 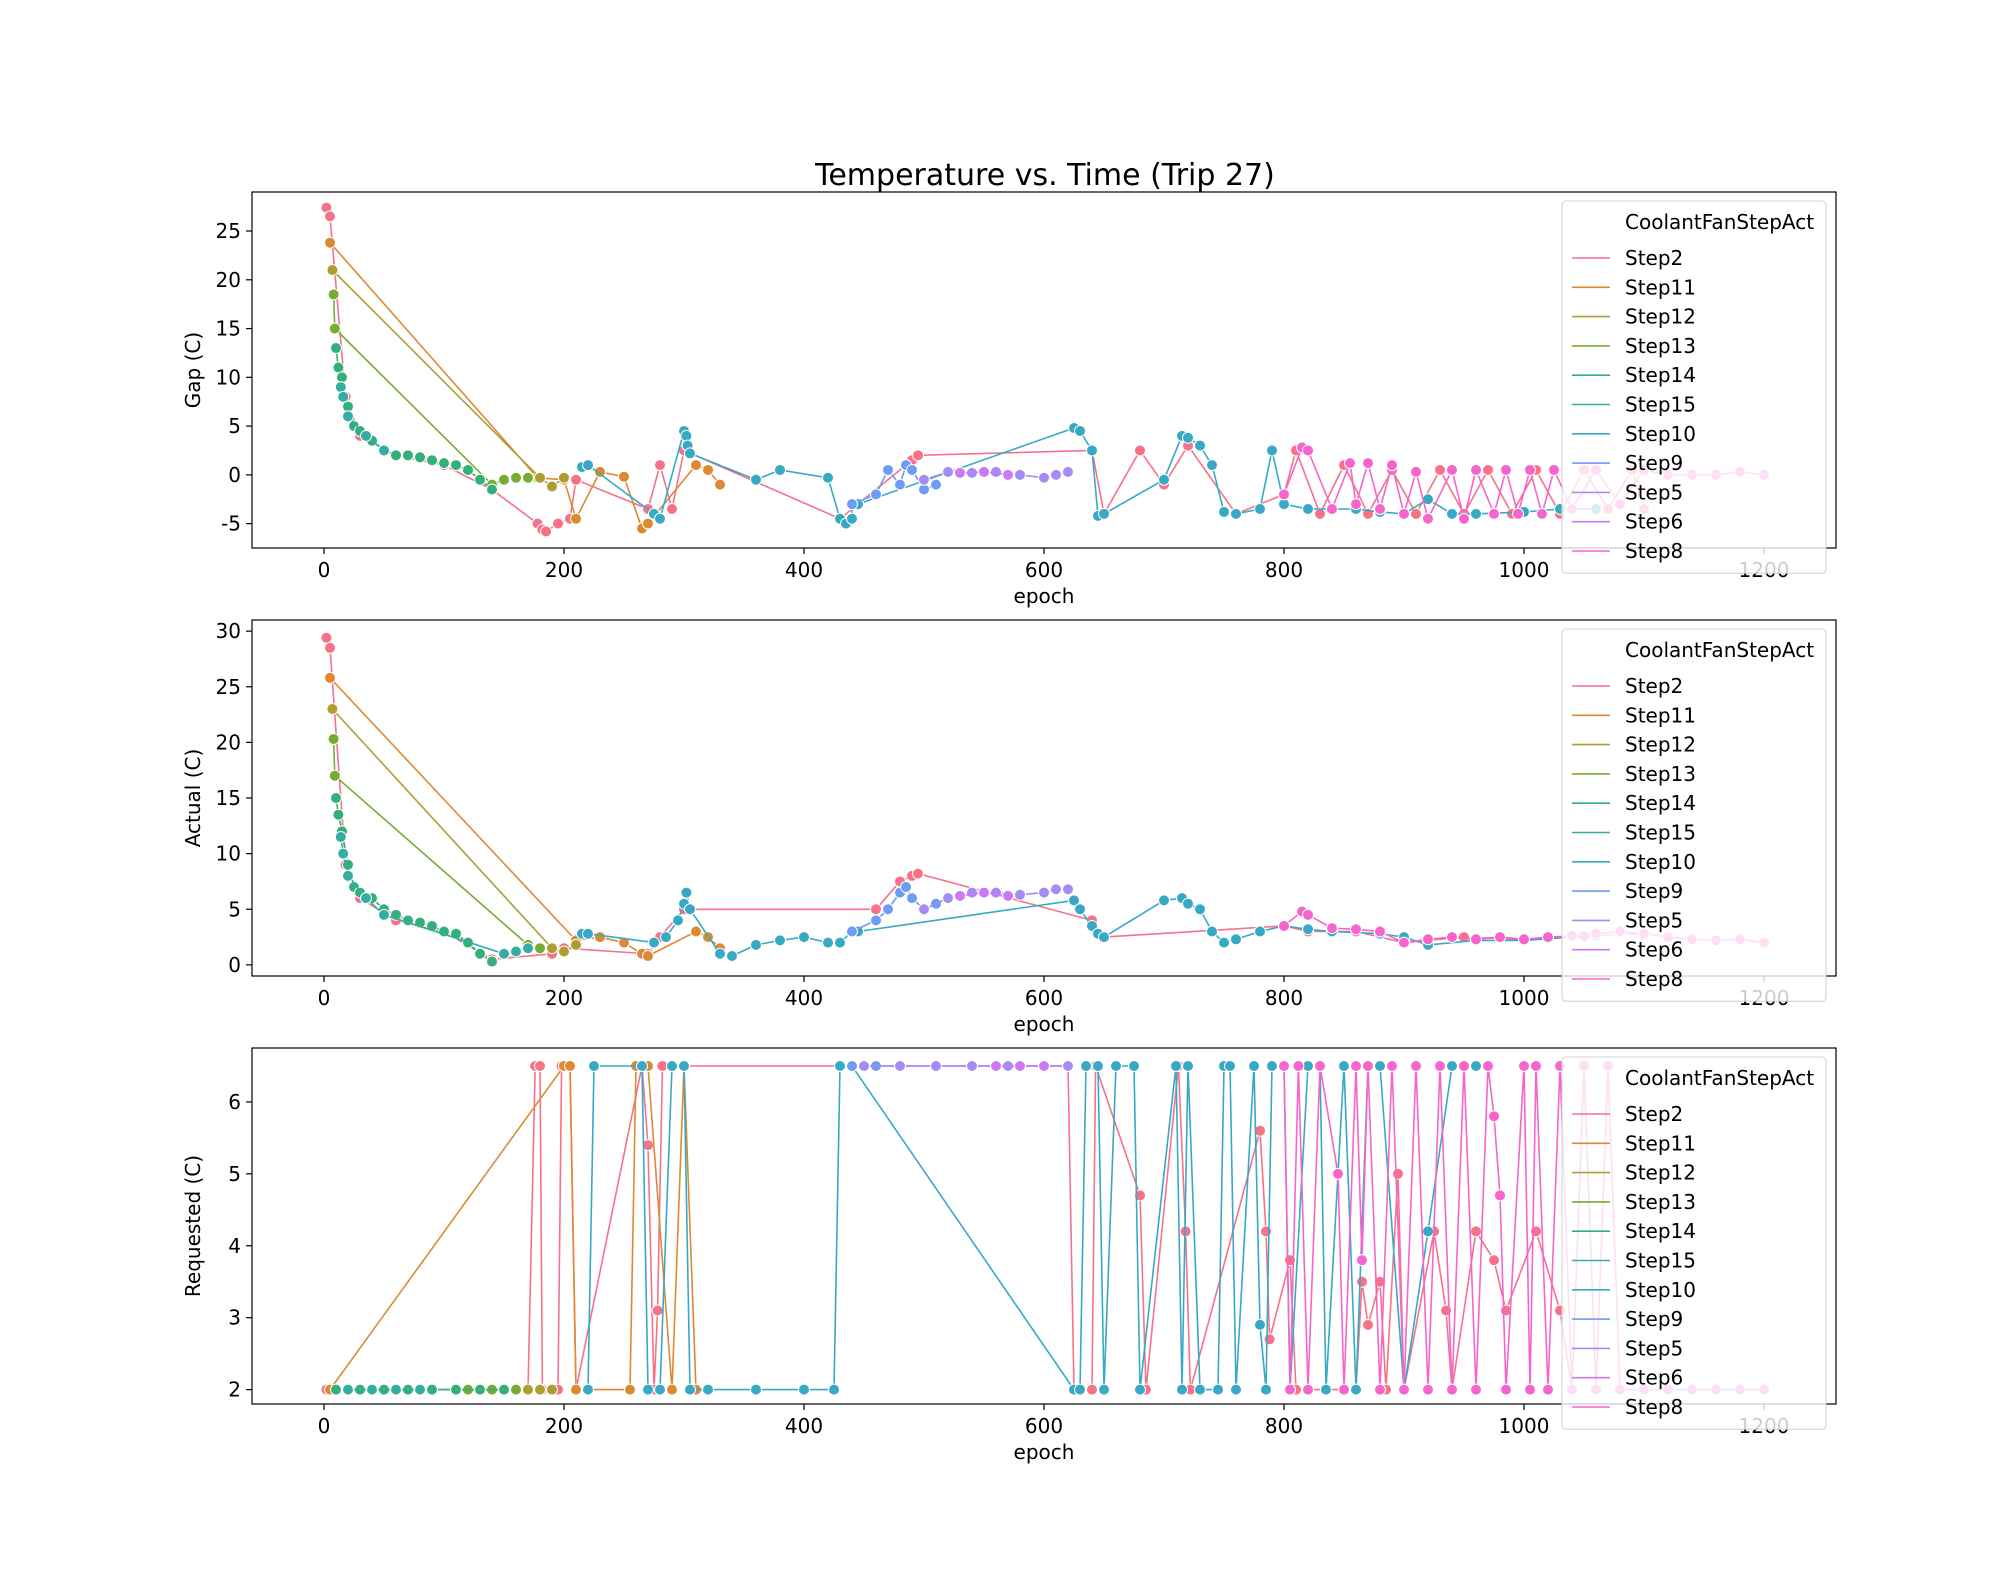 What do you see at coordinates (1660, 774) in the screenshot?
I see `legend-entry-step13: Step13` at bounding box center [1660, 774].